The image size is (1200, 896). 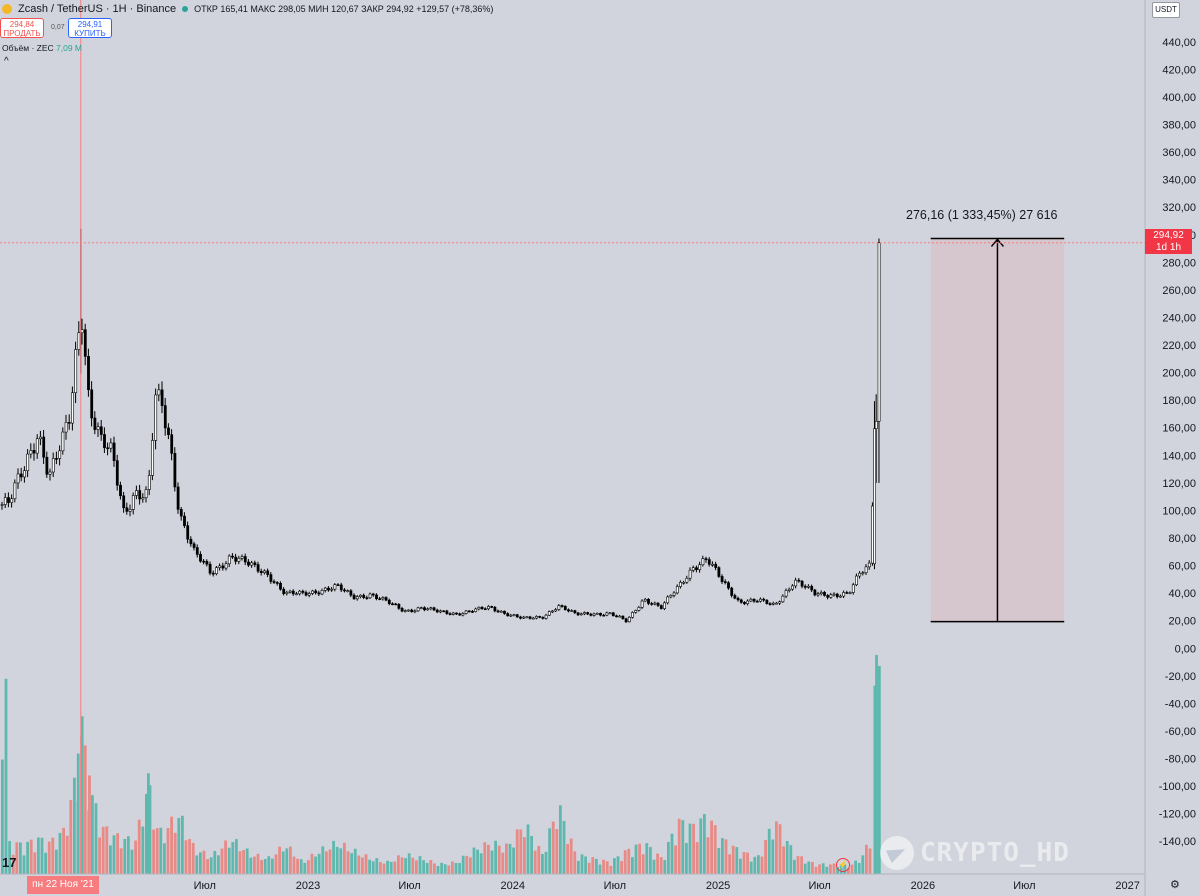 What do you see at coordinates (90, 28) in the screenshot?
I see `buy-button: 294,91 КУПИТЬ` at bounding box center [90, 28].